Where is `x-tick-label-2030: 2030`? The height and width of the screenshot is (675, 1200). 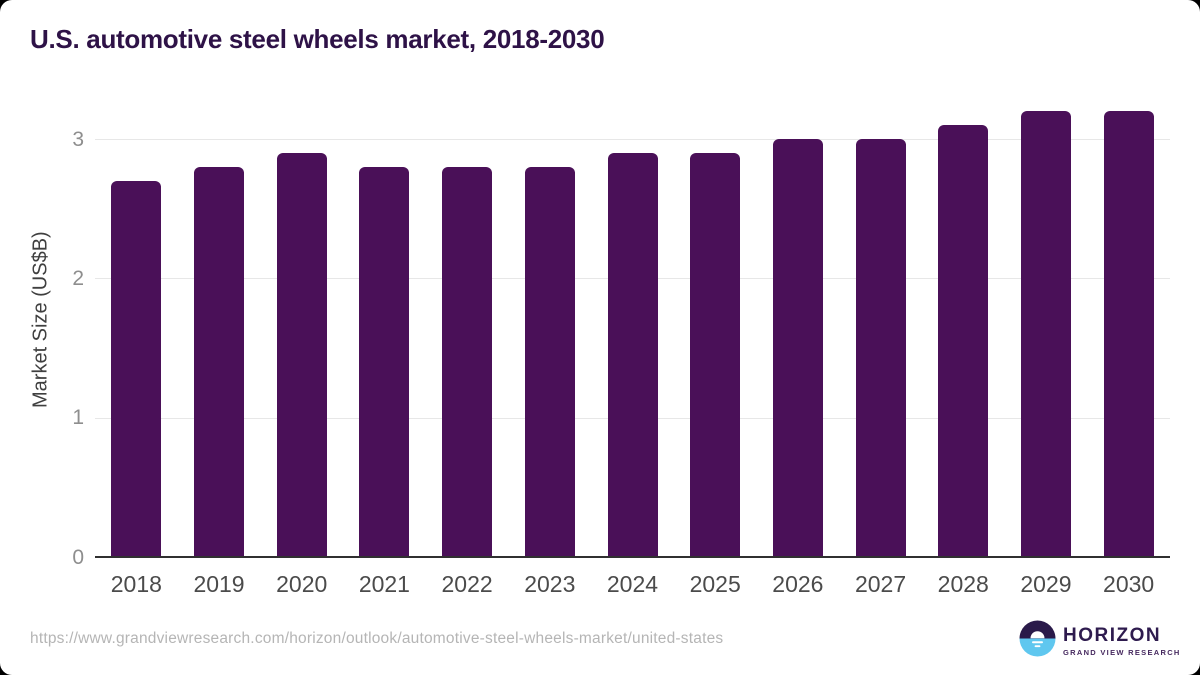 x-tick-label-2030: 2030 is located at coordinates (1129, 584).